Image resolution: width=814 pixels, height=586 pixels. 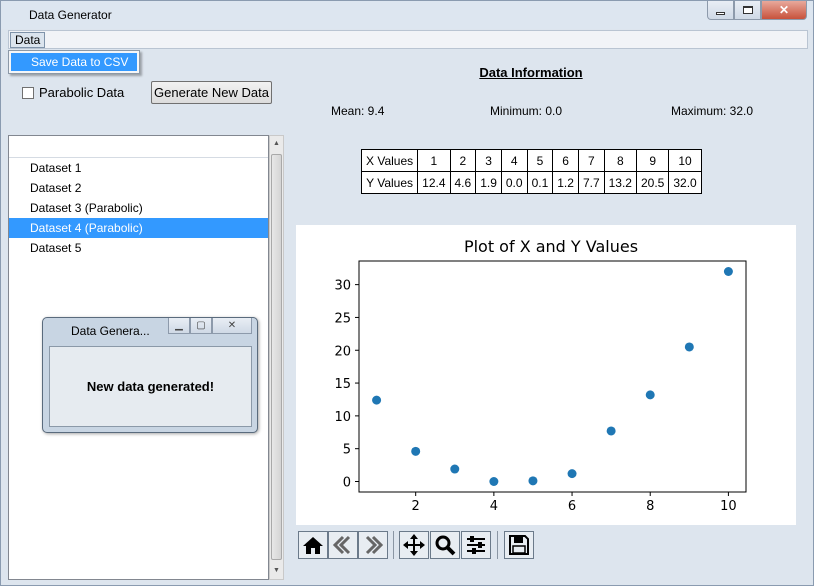 I want to click on close-button: ✕, so click(x=784, y=10).